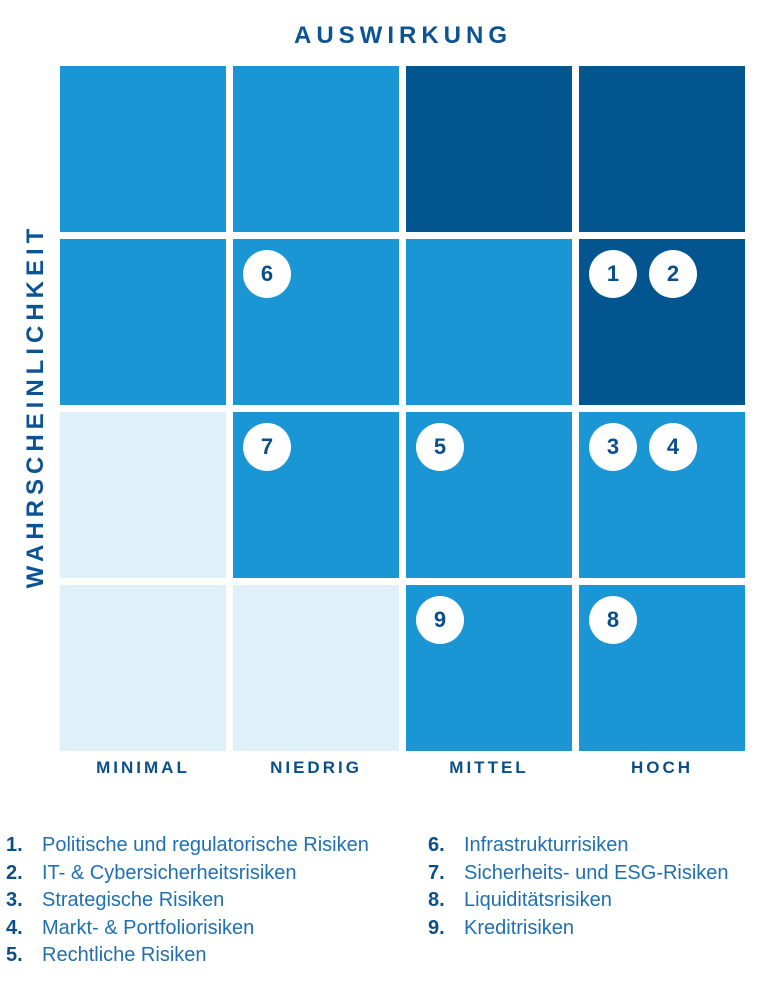  What do you see at coordinates (613, 620) in the screenshot?
I see `risk-marker-8: 8` at bounding box center [613, 620].